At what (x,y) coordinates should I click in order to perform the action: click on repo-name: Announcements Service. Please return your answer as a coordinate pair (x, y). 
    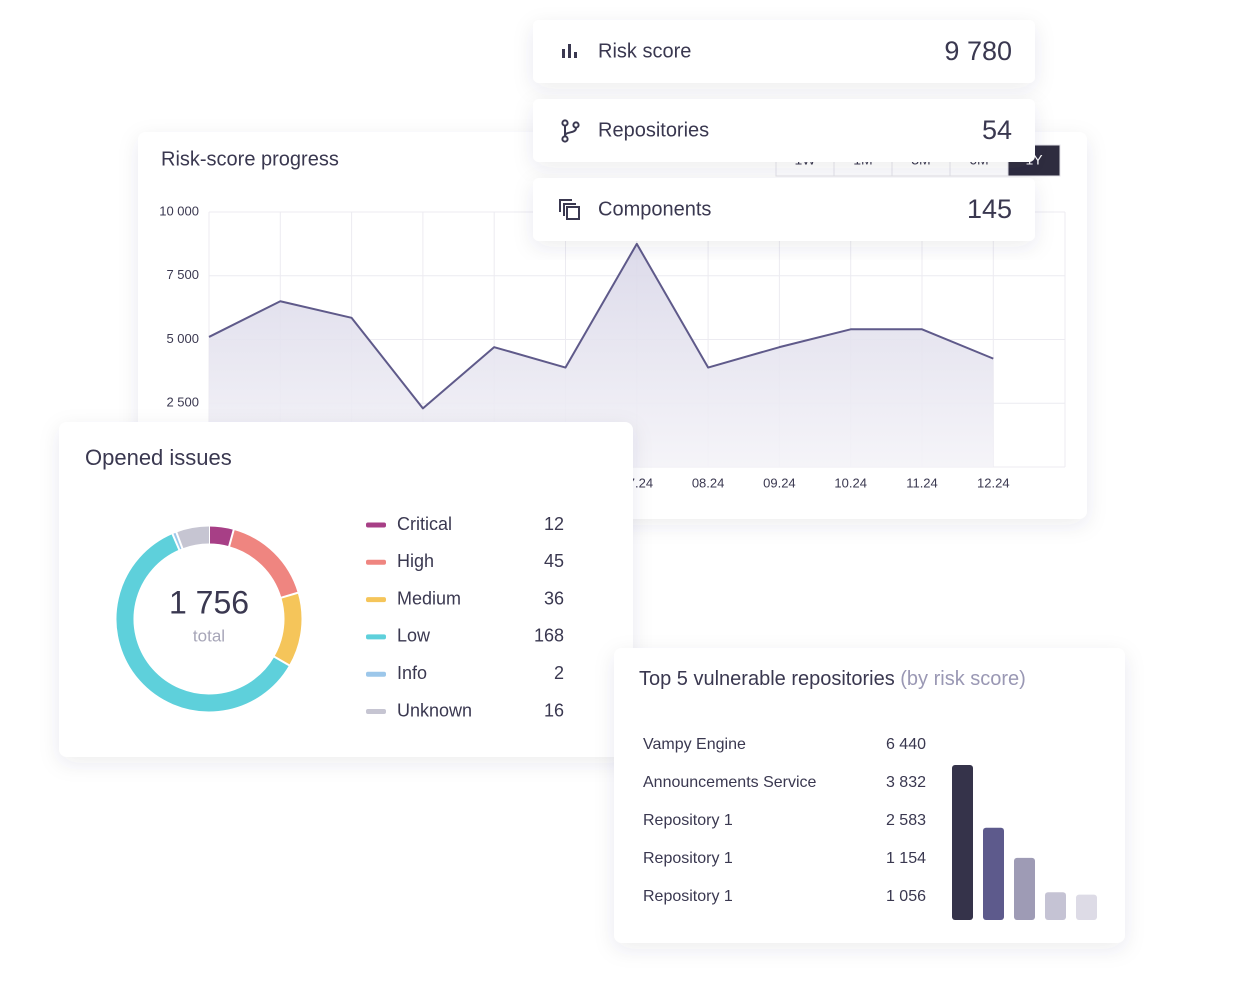
    Looking at the image, I should click on (730, 782).